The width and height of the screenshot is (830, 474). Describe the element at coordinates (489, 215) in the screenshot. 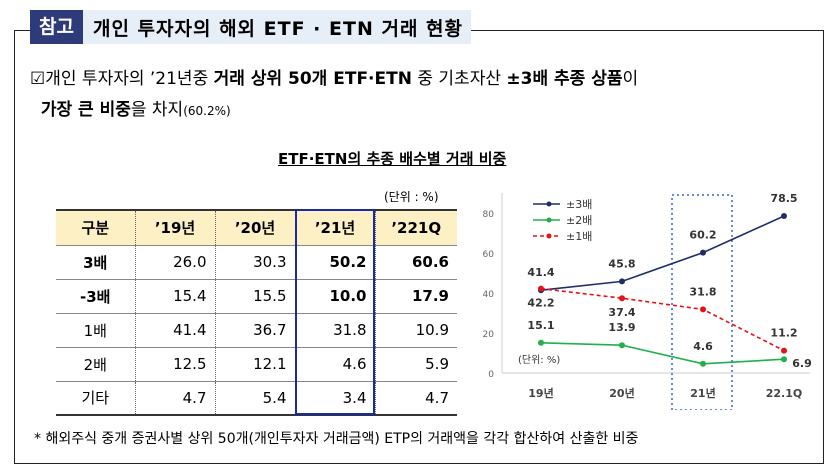

I see `y-tick-label: 80` at that location.